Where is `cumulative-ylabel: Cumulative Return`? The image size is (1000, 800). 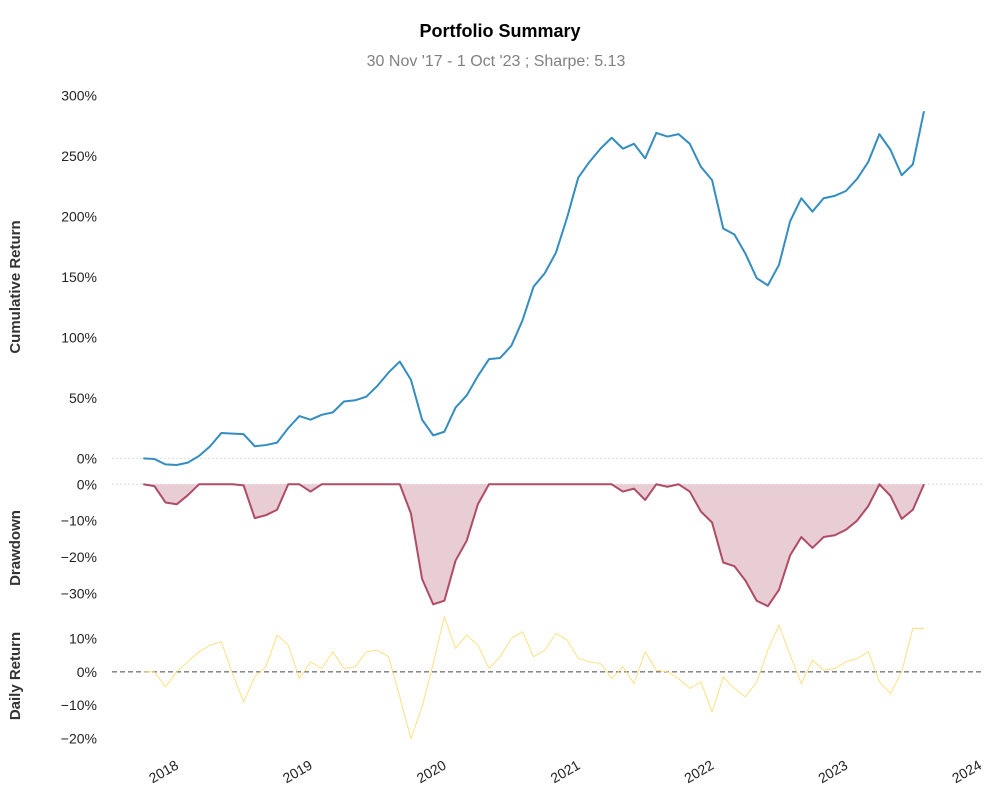
cumulative-ylabel: Cumulative Return is located at coordinates (15, 286).